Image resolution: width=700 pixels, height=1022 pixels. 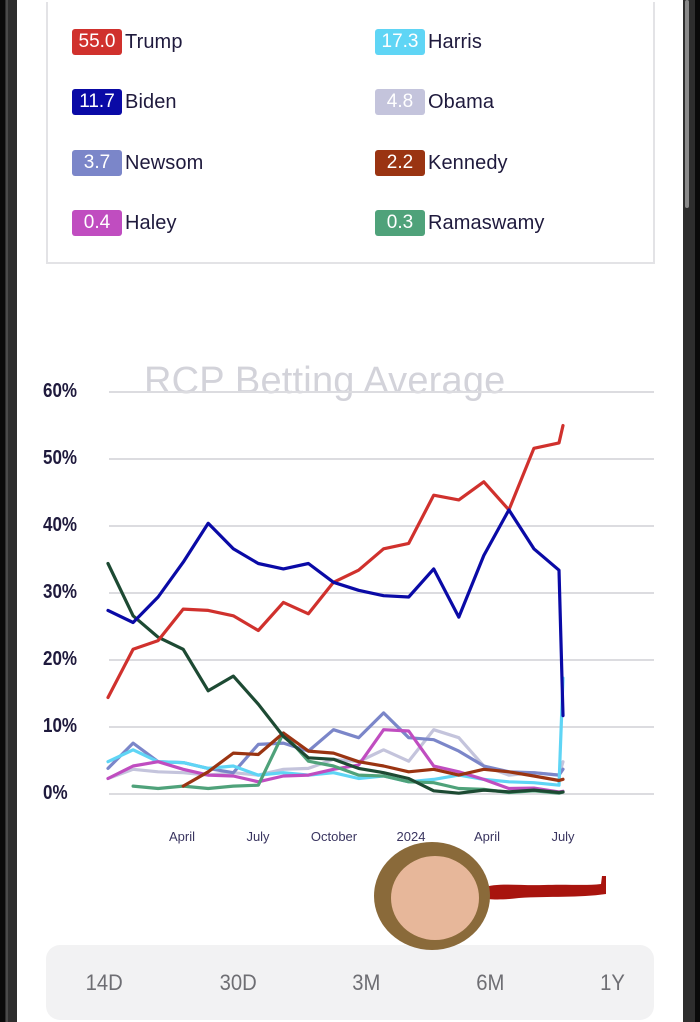 What do you see at coordinates (60, 659) in the screenshot?
I see `y-tick-label: 20%` at bounding box center [60, 659].